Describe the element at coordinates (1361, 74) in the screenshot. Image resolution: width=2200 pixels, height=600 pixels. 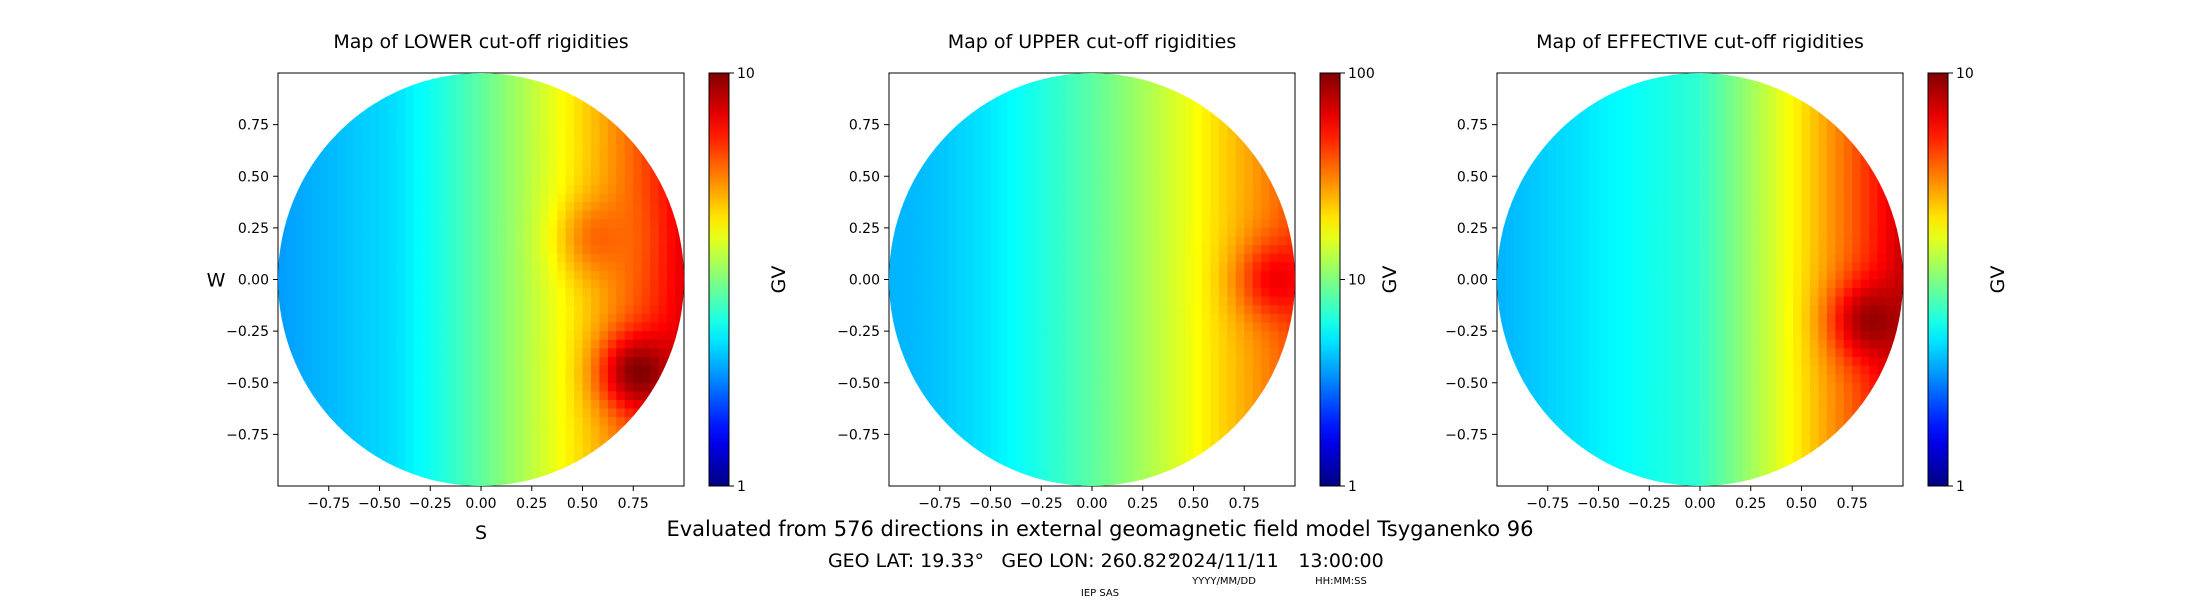
I see `colorbar-tick-label: 100` at that location.